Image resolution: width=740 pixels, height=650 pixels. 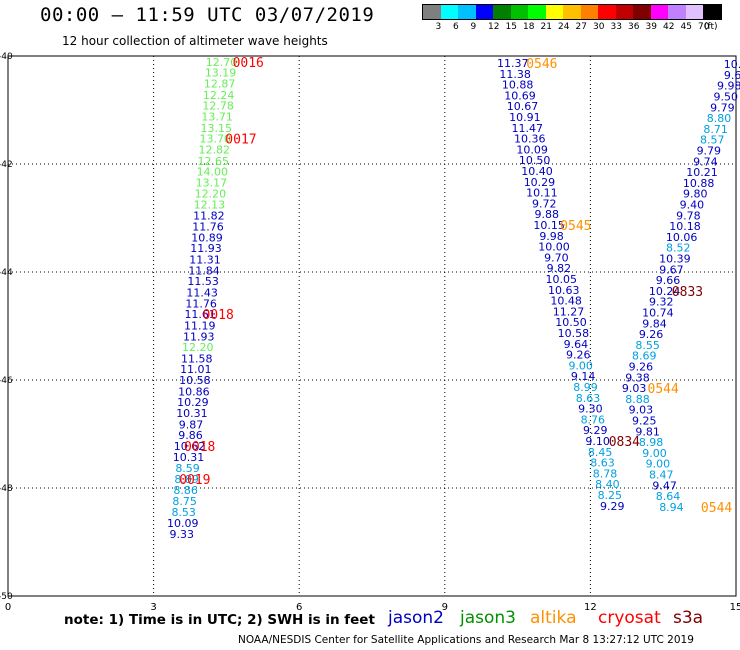 I want to click on wave-height-label: 9.66, so click(x=668, y=280).